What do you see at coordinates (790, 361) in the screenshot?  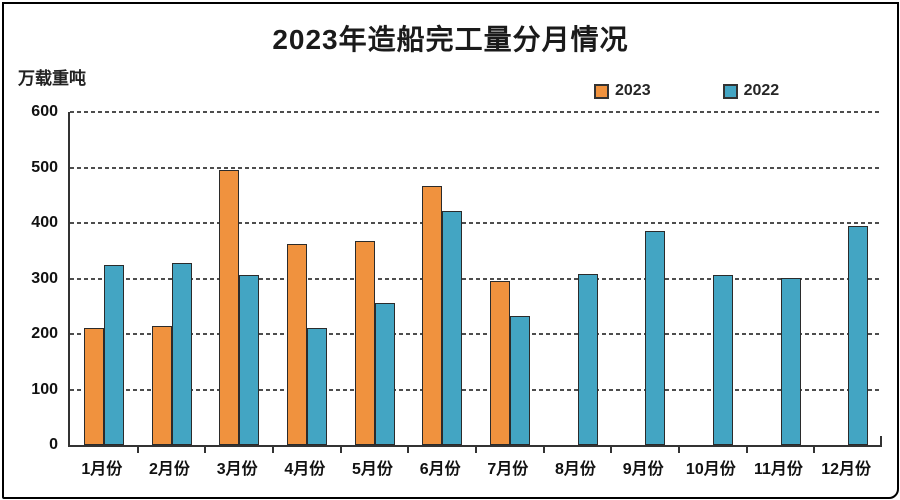 I see `bar-2022-11月份` at bounding box center [790, 361].